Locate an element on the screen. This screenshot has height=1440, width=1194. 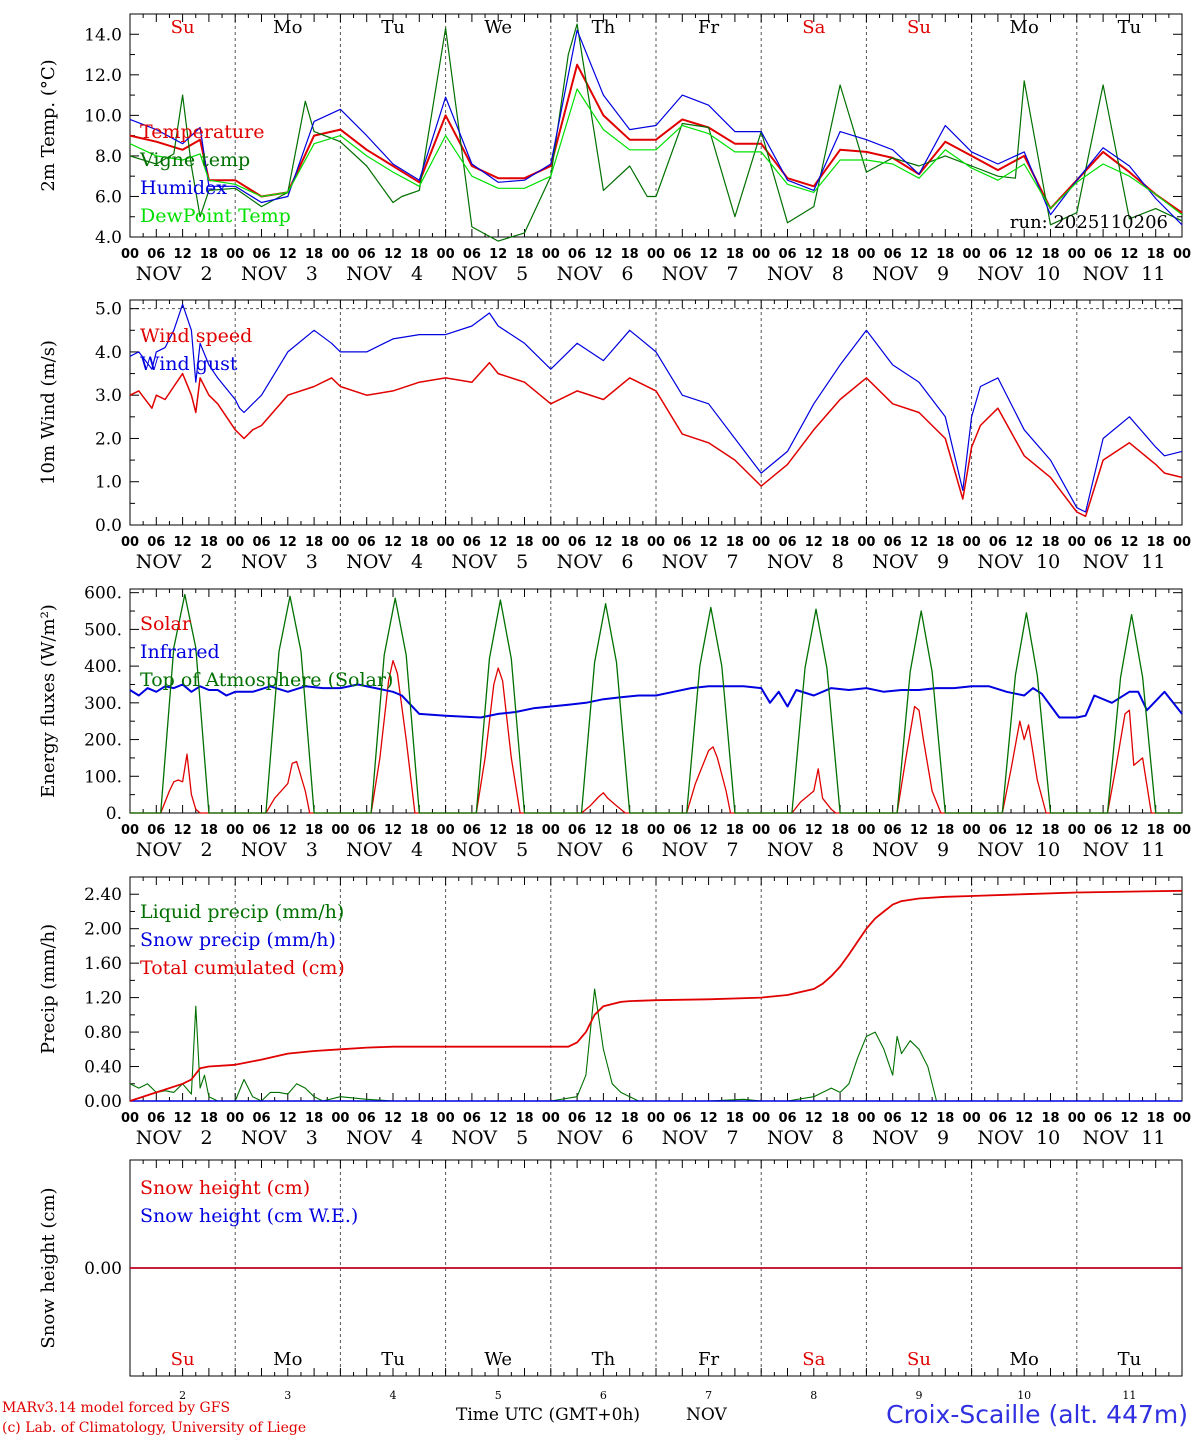
weekday-label-bottom: Tu is located at coordinates (1130, 1359).